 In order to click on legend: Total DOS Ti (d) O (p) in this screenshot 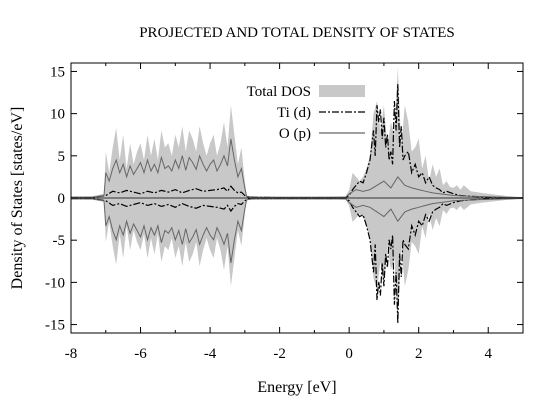, I will do `click(306, 113)`.